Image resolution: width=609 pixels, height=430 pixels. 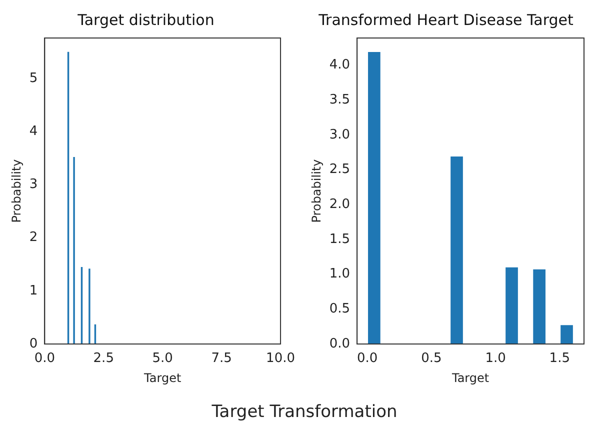 I want to click on x-tick-label: 0.5, so click(x=431, y=358).